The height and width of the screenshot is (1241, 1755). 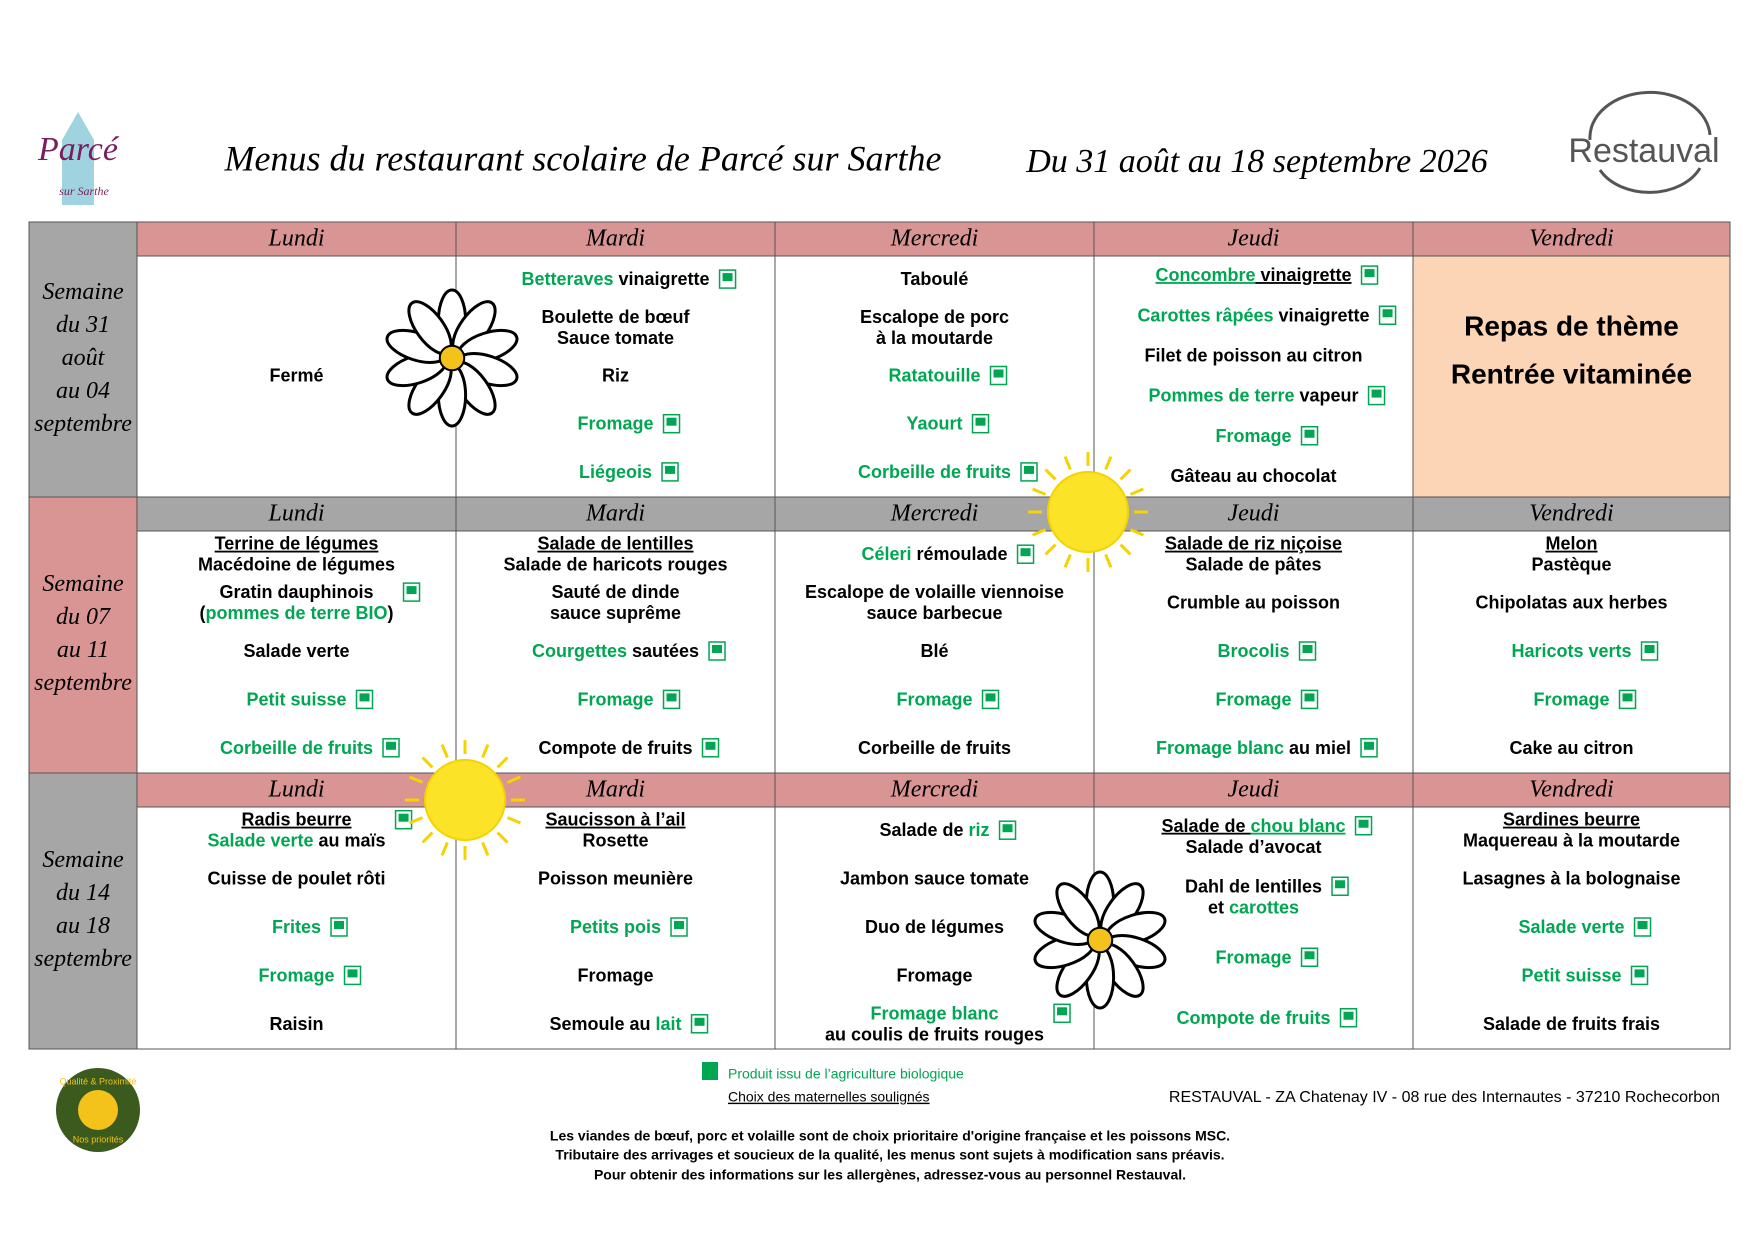 I want to click on menu-text: Rosette, so click(x=615, y=840).